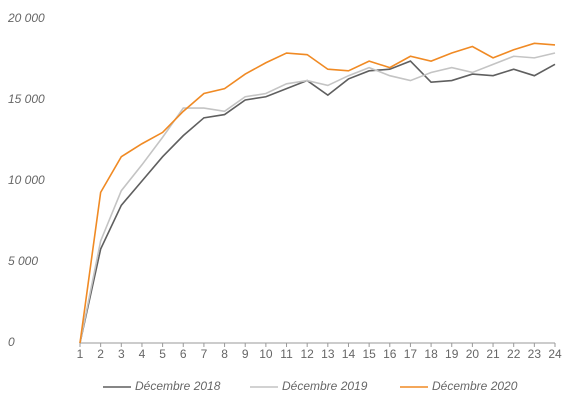 The width and height of the screenshot is (566, 403). Describe the element at coordinates (26, 99) in the screenshot. I see `y-tick-label: 15 000` at that location.